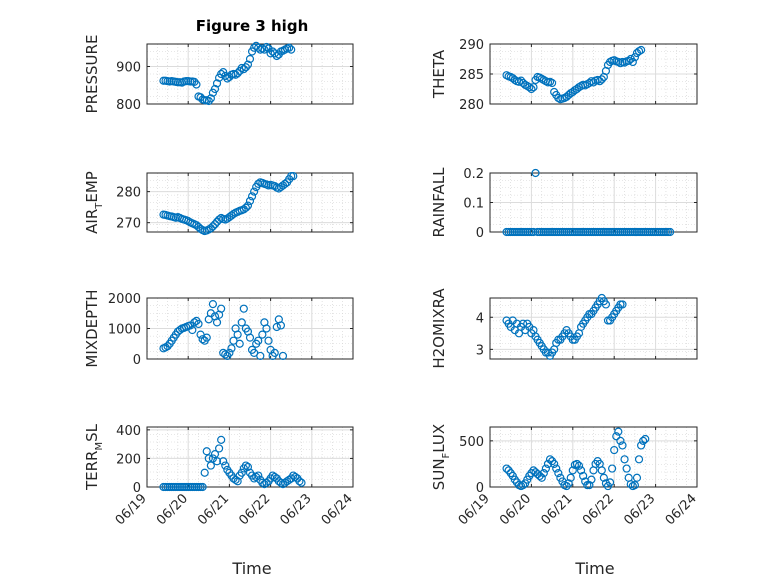 The height and width of the screenshot is (583, 778). What do you see at coordinates (441, 457) in the screenshot?
I see `y-axis-label: SUNFLUX` at bounding box center [441, 457].